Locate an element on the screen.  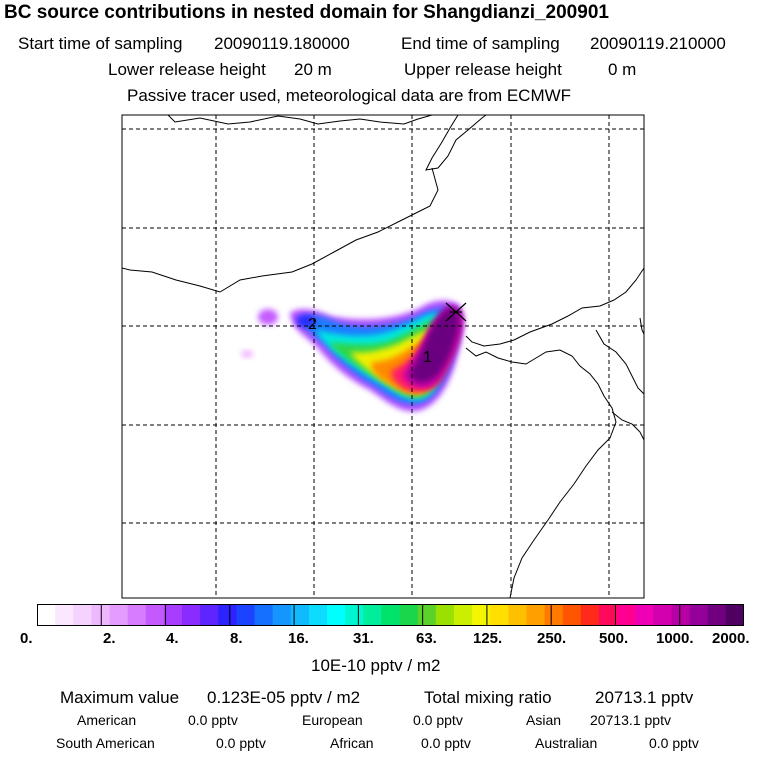
region-european-name: European is located at coordinates (332, 720).